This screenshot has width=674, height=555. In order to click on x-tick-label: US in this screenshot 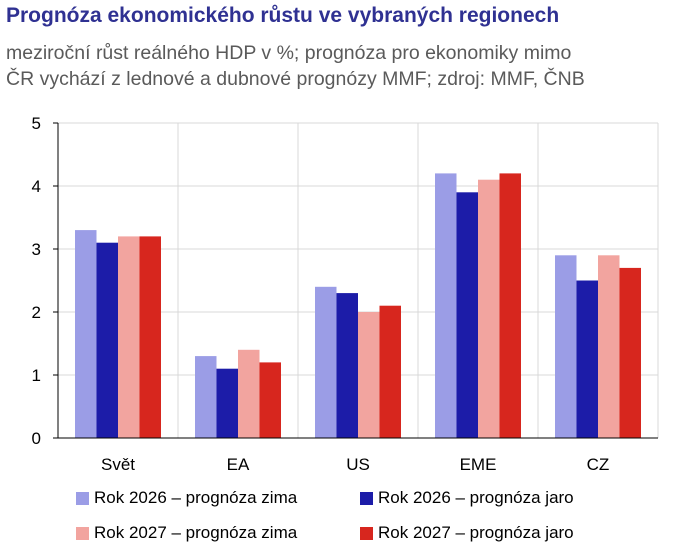, I will do `click(358, 464)`.